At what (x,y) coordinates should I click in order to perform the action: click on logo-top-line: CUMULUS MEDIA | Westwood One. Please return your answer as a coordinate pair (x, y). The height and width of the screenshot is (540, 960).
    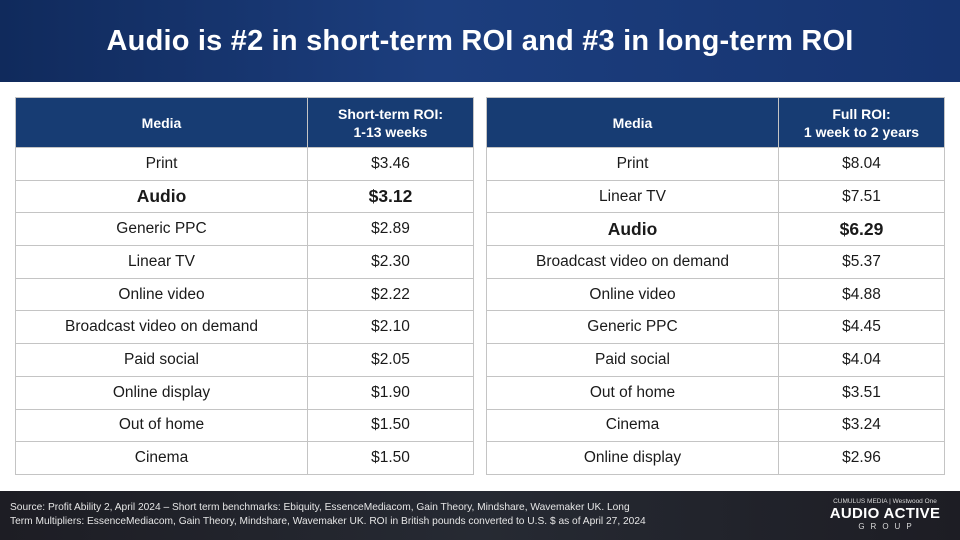
    Looking at the image, I should click on (885, 501).